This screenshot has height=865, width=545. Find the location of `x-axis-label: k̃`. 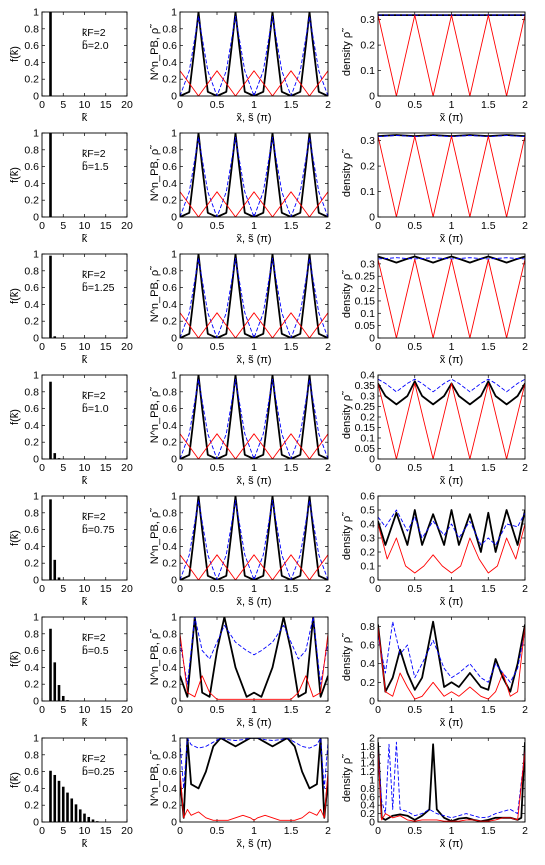

x-axis-label: k̃ is located at coordinates (85, 723).